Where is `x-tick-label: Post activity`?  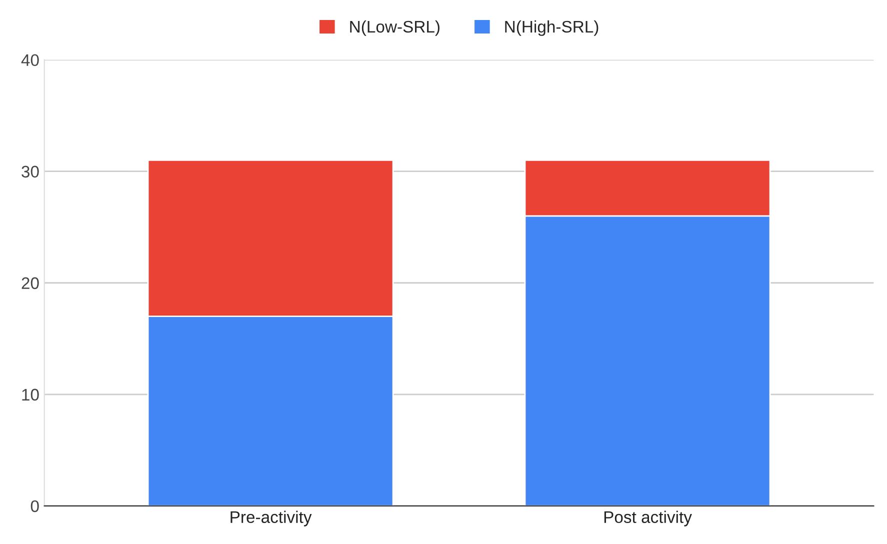 x-tick-label: Post activity is located at coordinates (648, 518).